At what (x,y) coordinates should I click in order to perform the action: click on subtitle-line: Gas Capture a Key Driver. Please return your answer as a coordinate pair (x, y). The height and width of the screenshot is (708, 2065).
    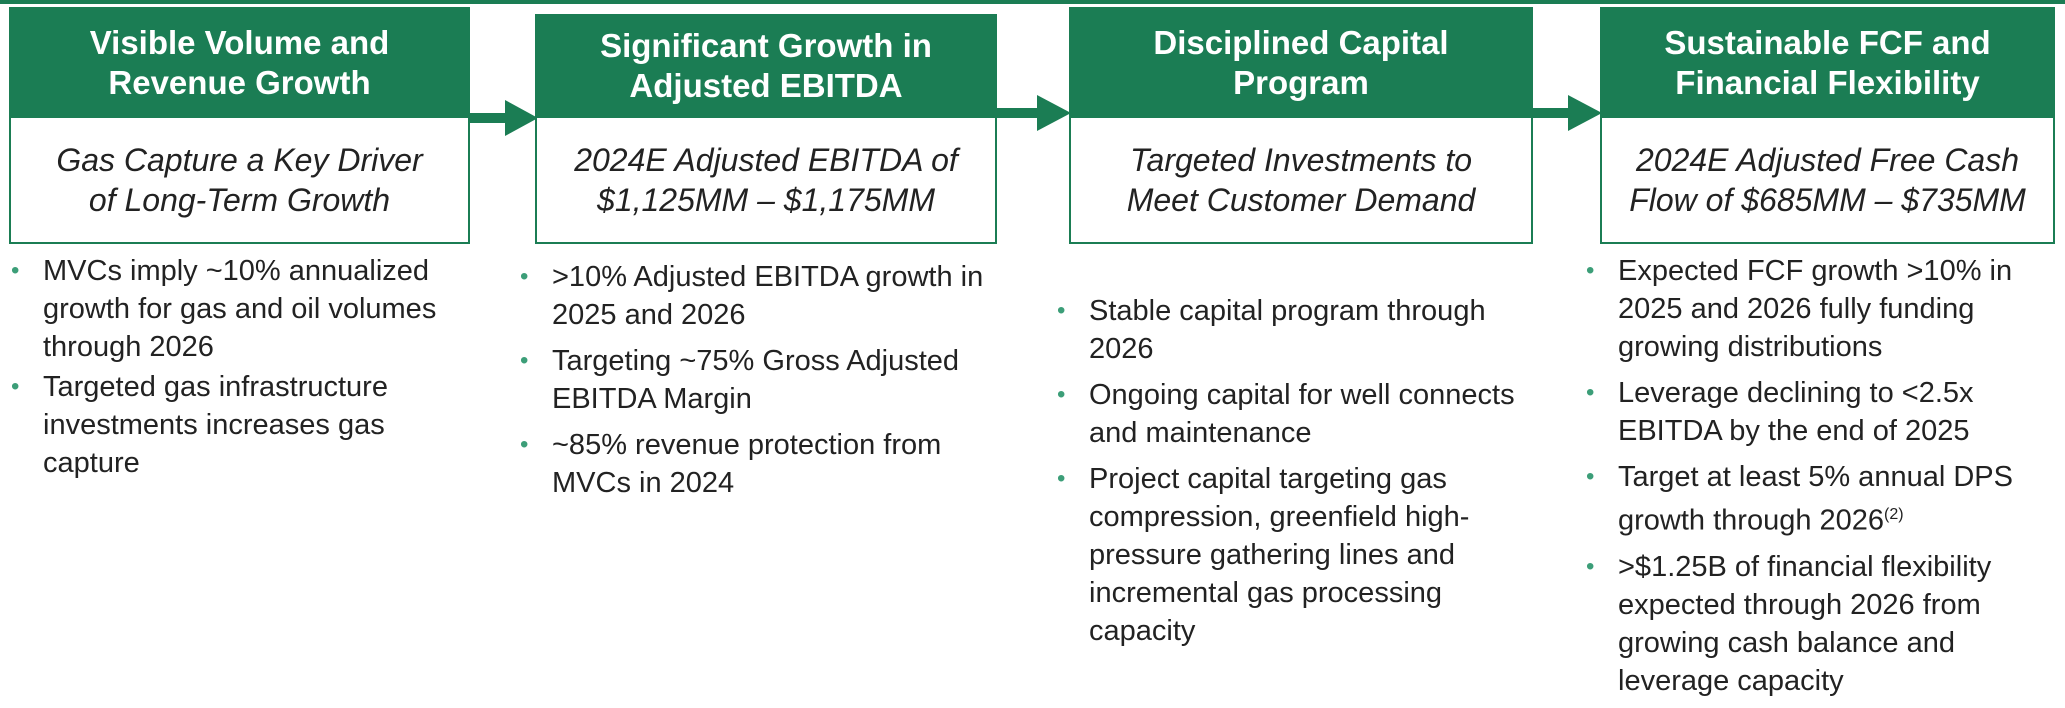
    Looking at the image, I should click on (239, 160).